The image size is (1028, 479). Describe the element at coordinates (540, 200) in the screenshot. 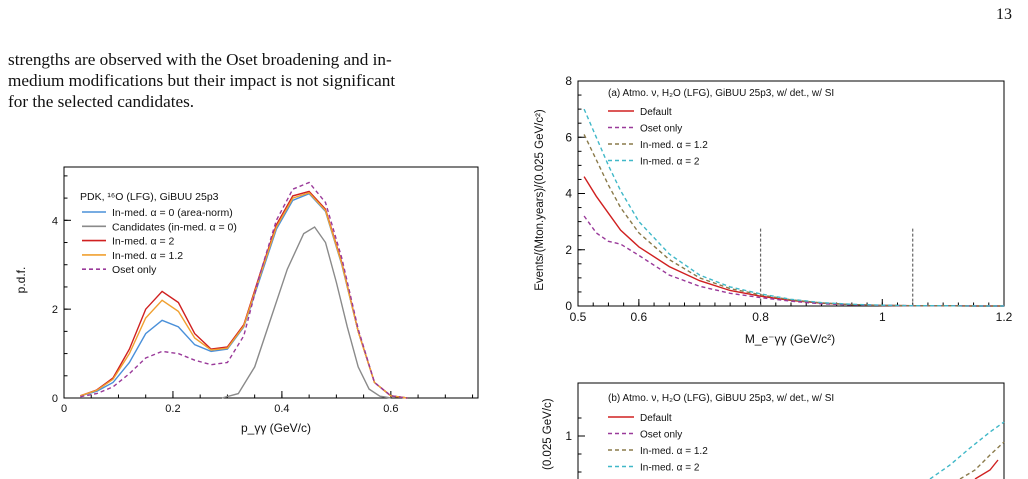

I see `y-axis-label: Events/(Mton.years)/(0.025 GeV/c²)` at that location.